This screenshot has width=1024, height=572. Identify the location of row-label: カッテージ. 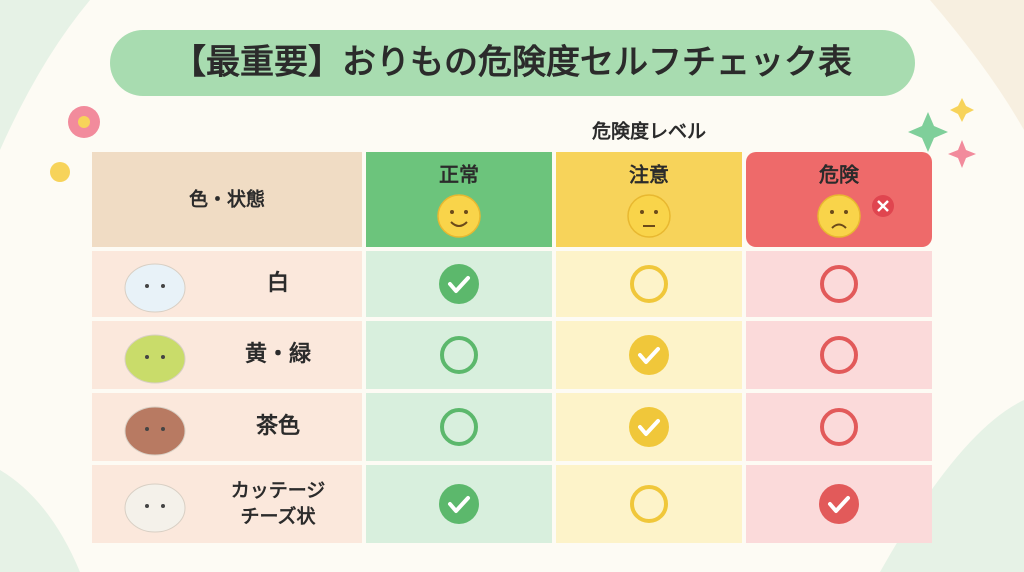
(278, 491).